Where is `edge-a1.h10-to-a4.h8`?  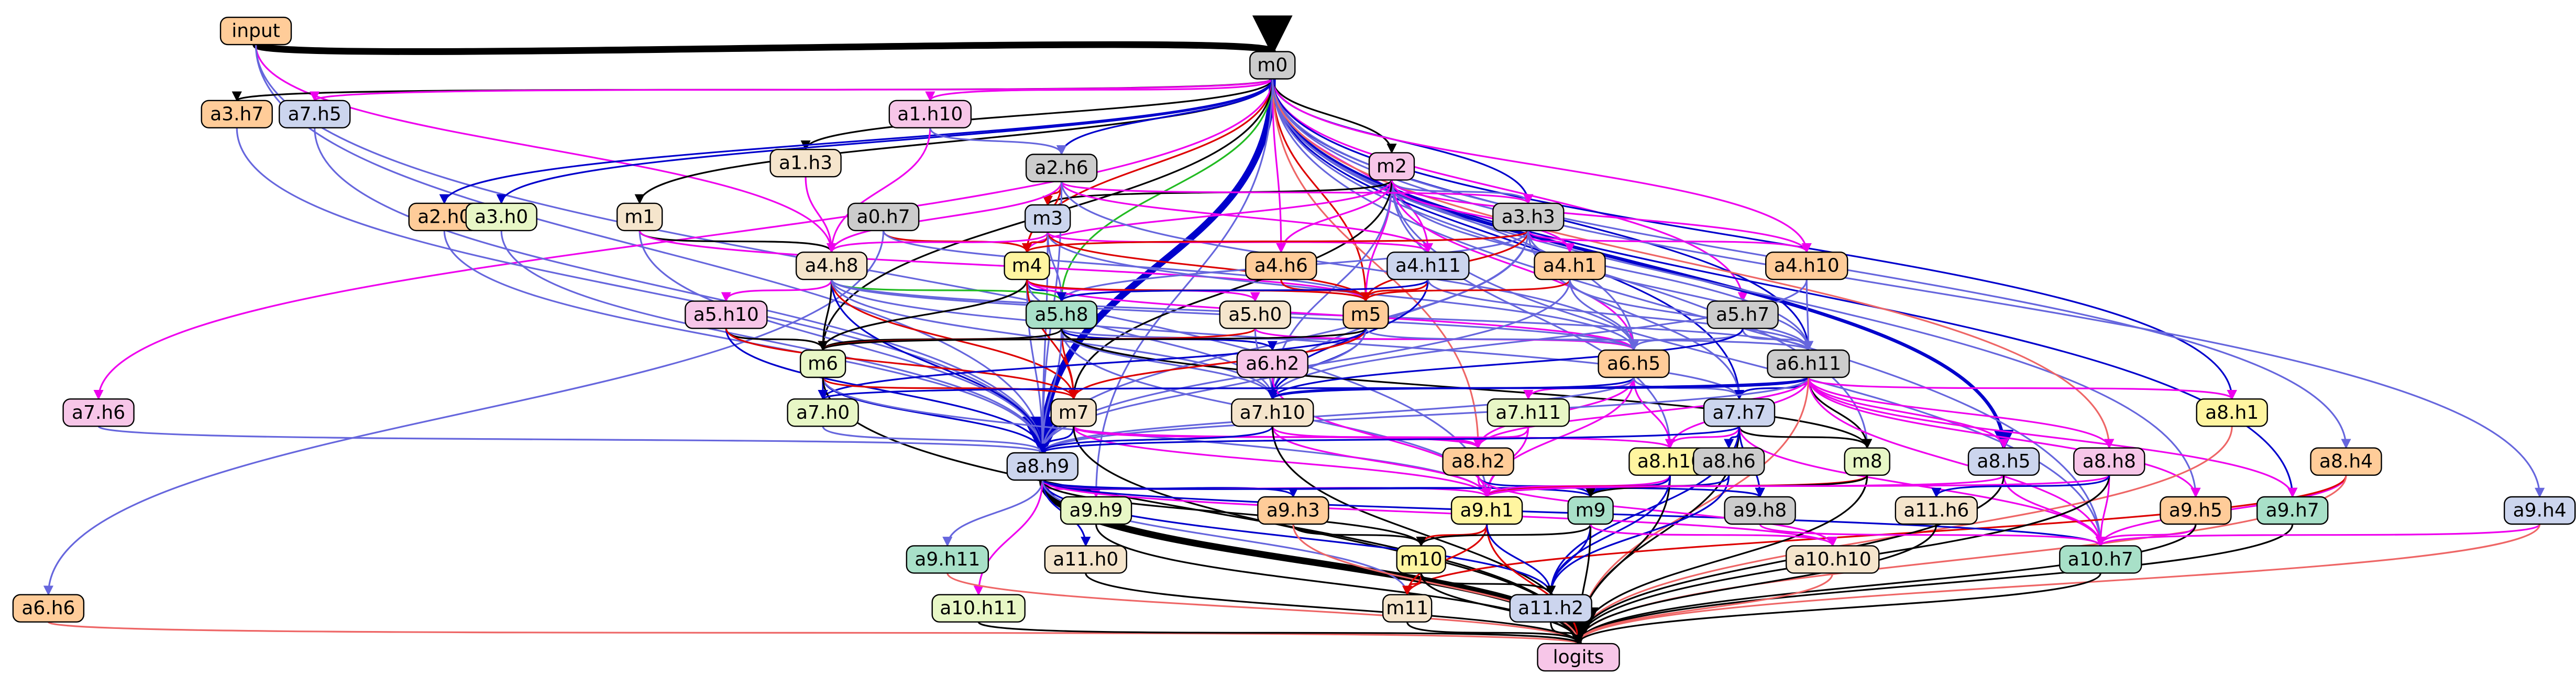 edge-a1.h10-to-a4.h8 is located at coordinates (879, 190).